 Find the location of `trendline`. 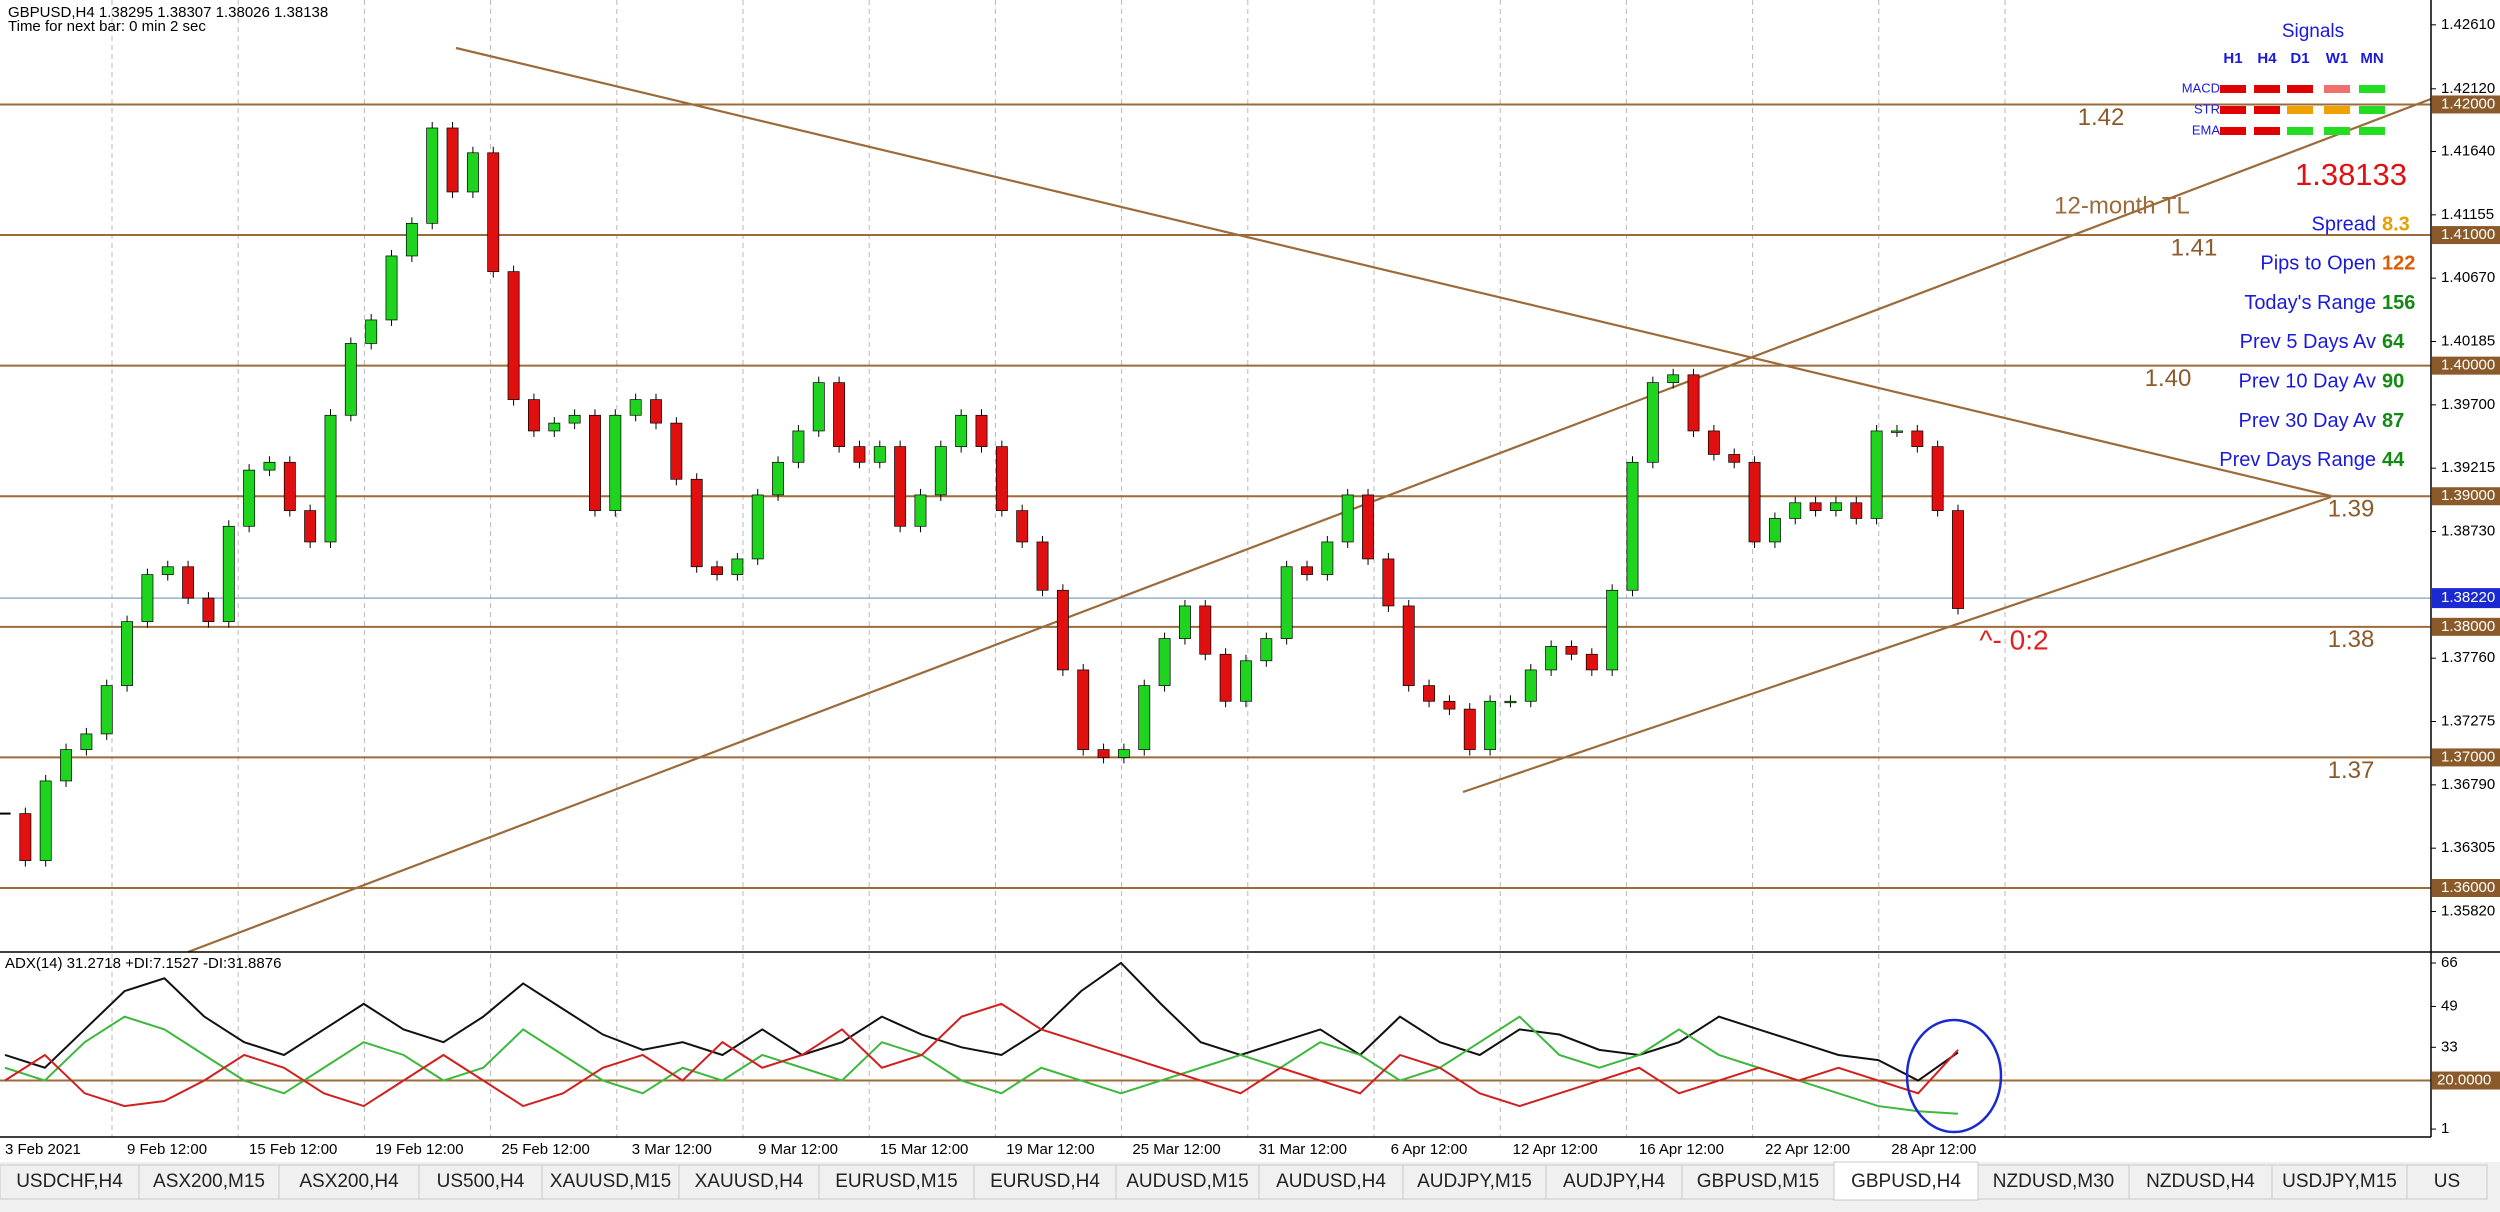

trendline is located at coordinates (1897, 644).